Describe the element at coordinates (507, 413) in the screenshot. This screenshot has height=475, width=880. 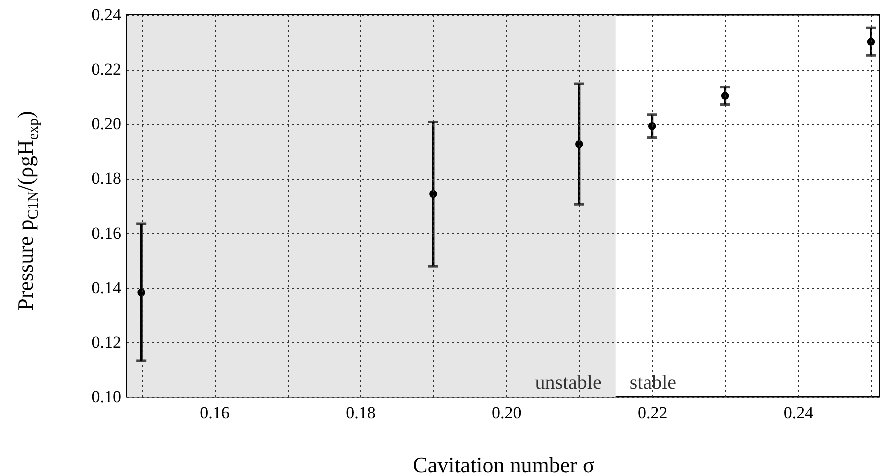
I see `text: 0.20` at that location.